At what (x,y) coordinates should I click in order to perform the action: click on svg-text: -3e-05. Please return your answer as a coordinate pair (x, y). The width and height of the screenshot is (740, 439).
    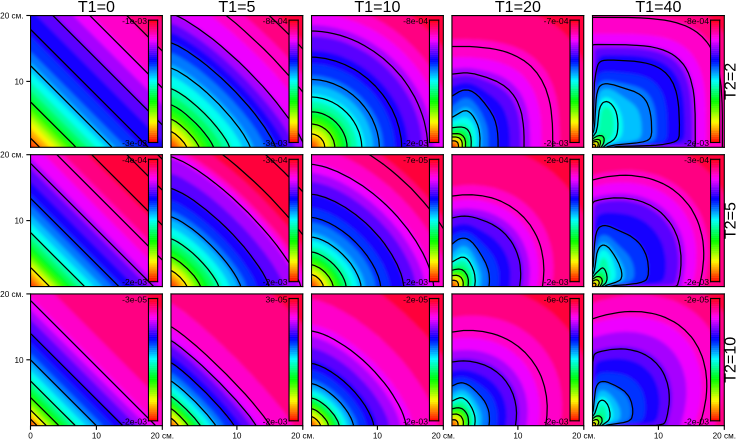
    Looking at the image, I should click on (134, 299).